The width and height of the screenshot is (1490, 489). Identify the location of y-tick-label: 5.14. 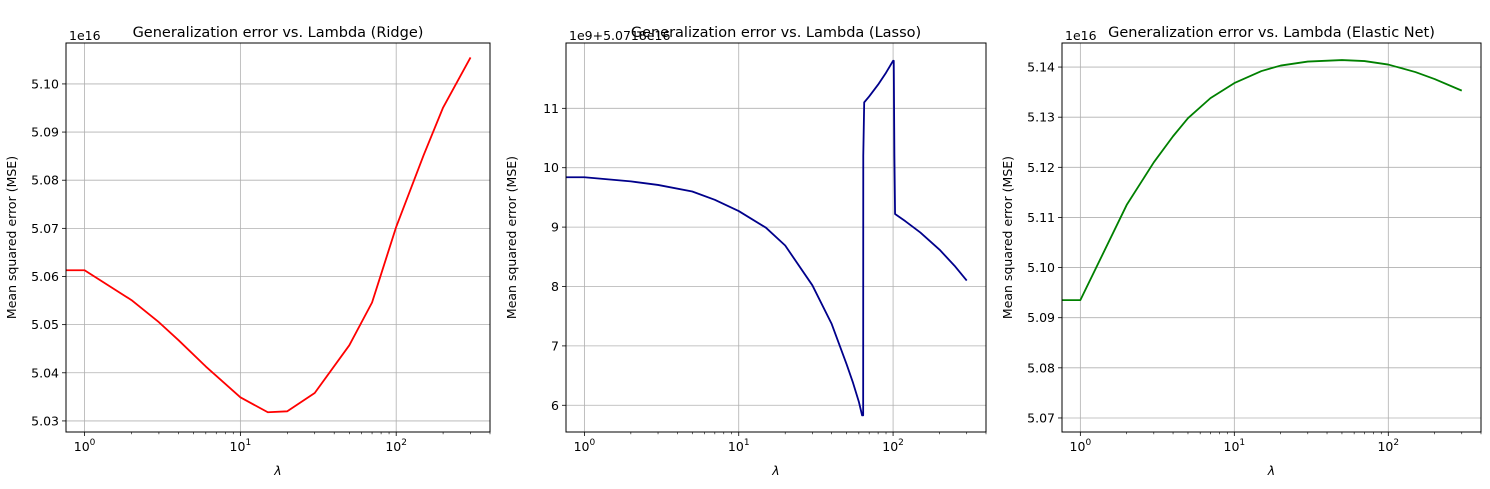
(1041, 67).